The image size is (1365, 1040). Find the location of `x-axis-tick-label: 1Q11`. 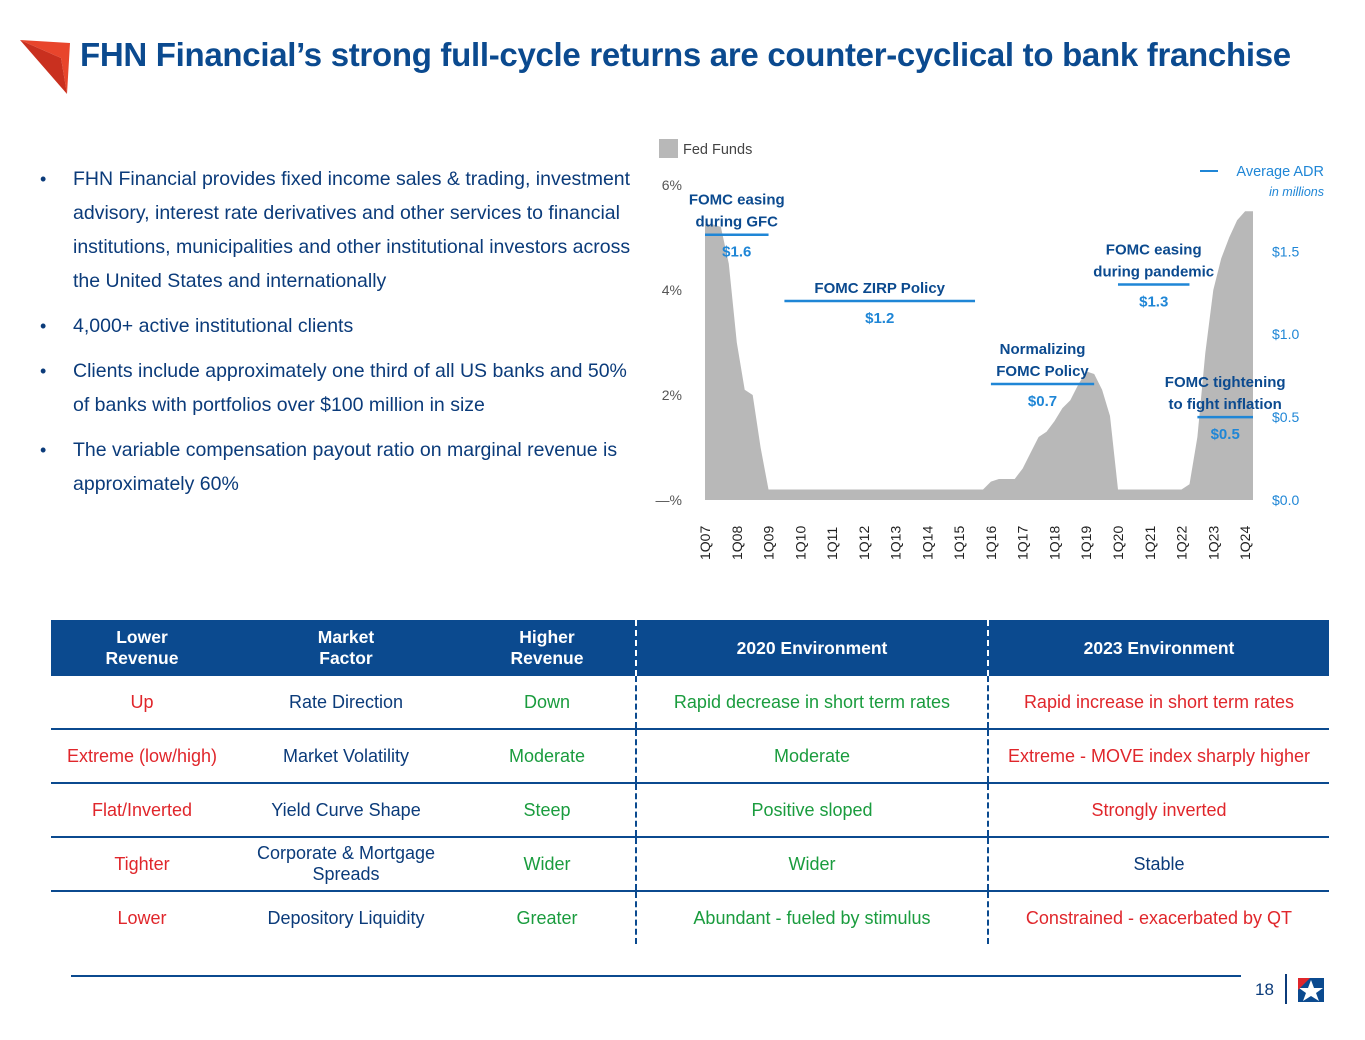

x-axis-tick-label: 1Q11 is located at coordinates (832, 543).